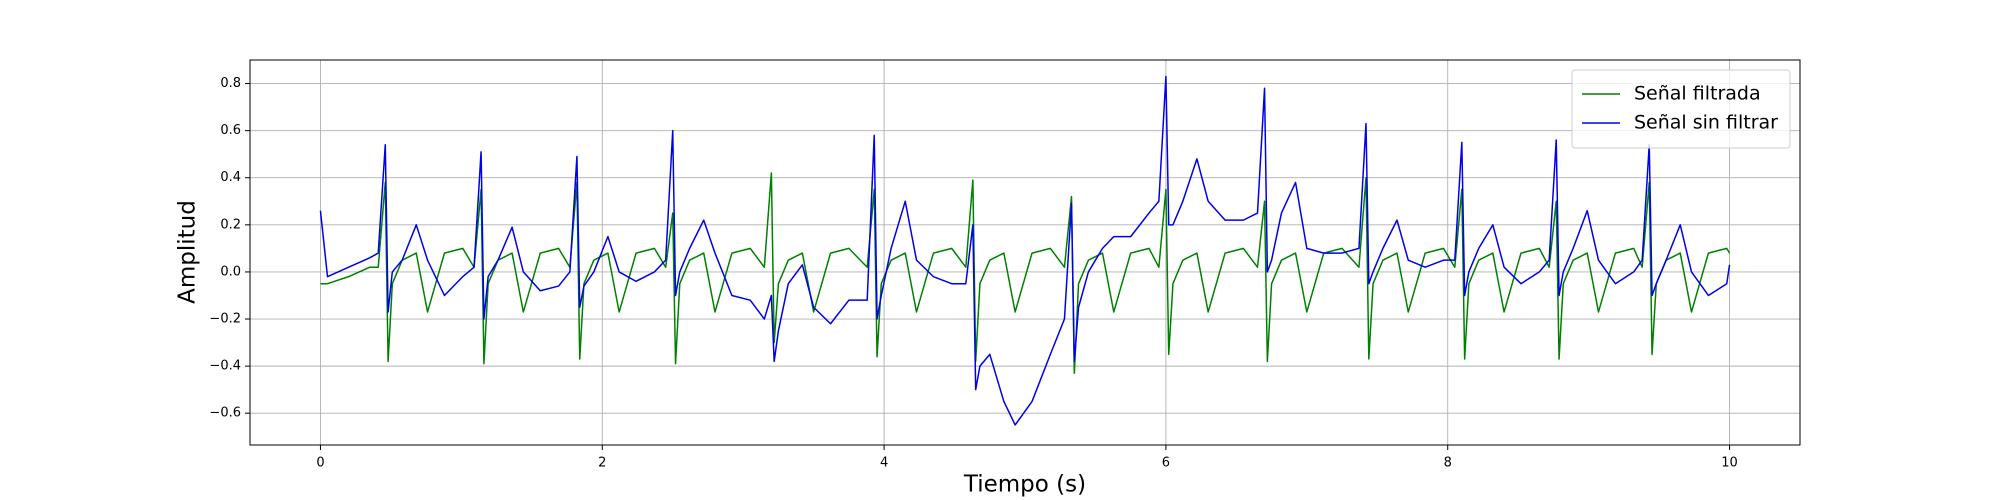 The image size is (2000, 500). I want to click on y-tick-label: 0.2, so click(230, 224).